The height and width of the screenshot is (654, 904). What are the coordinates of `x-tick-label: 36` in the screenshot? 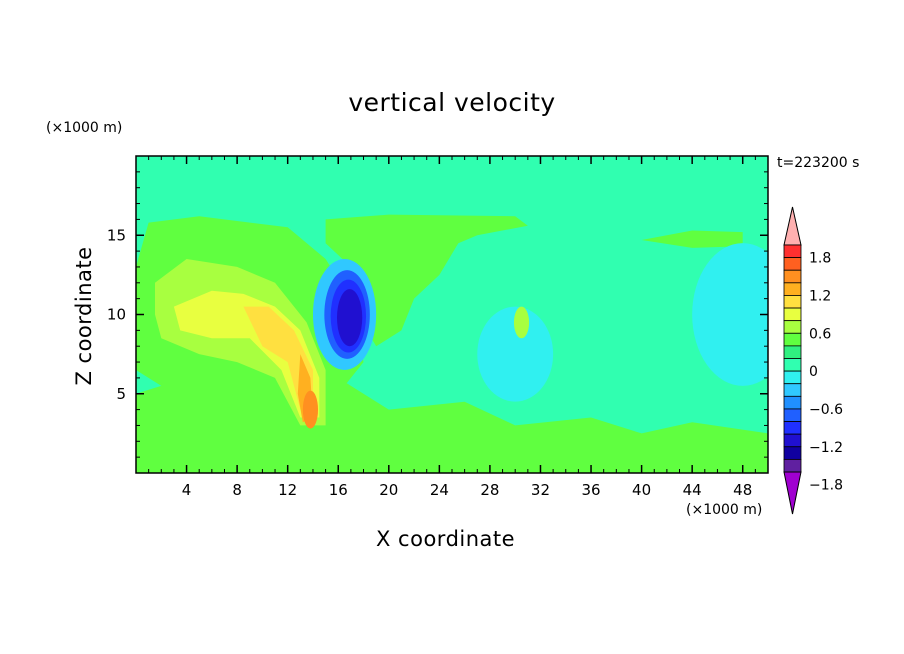 It's located at (590, 490).